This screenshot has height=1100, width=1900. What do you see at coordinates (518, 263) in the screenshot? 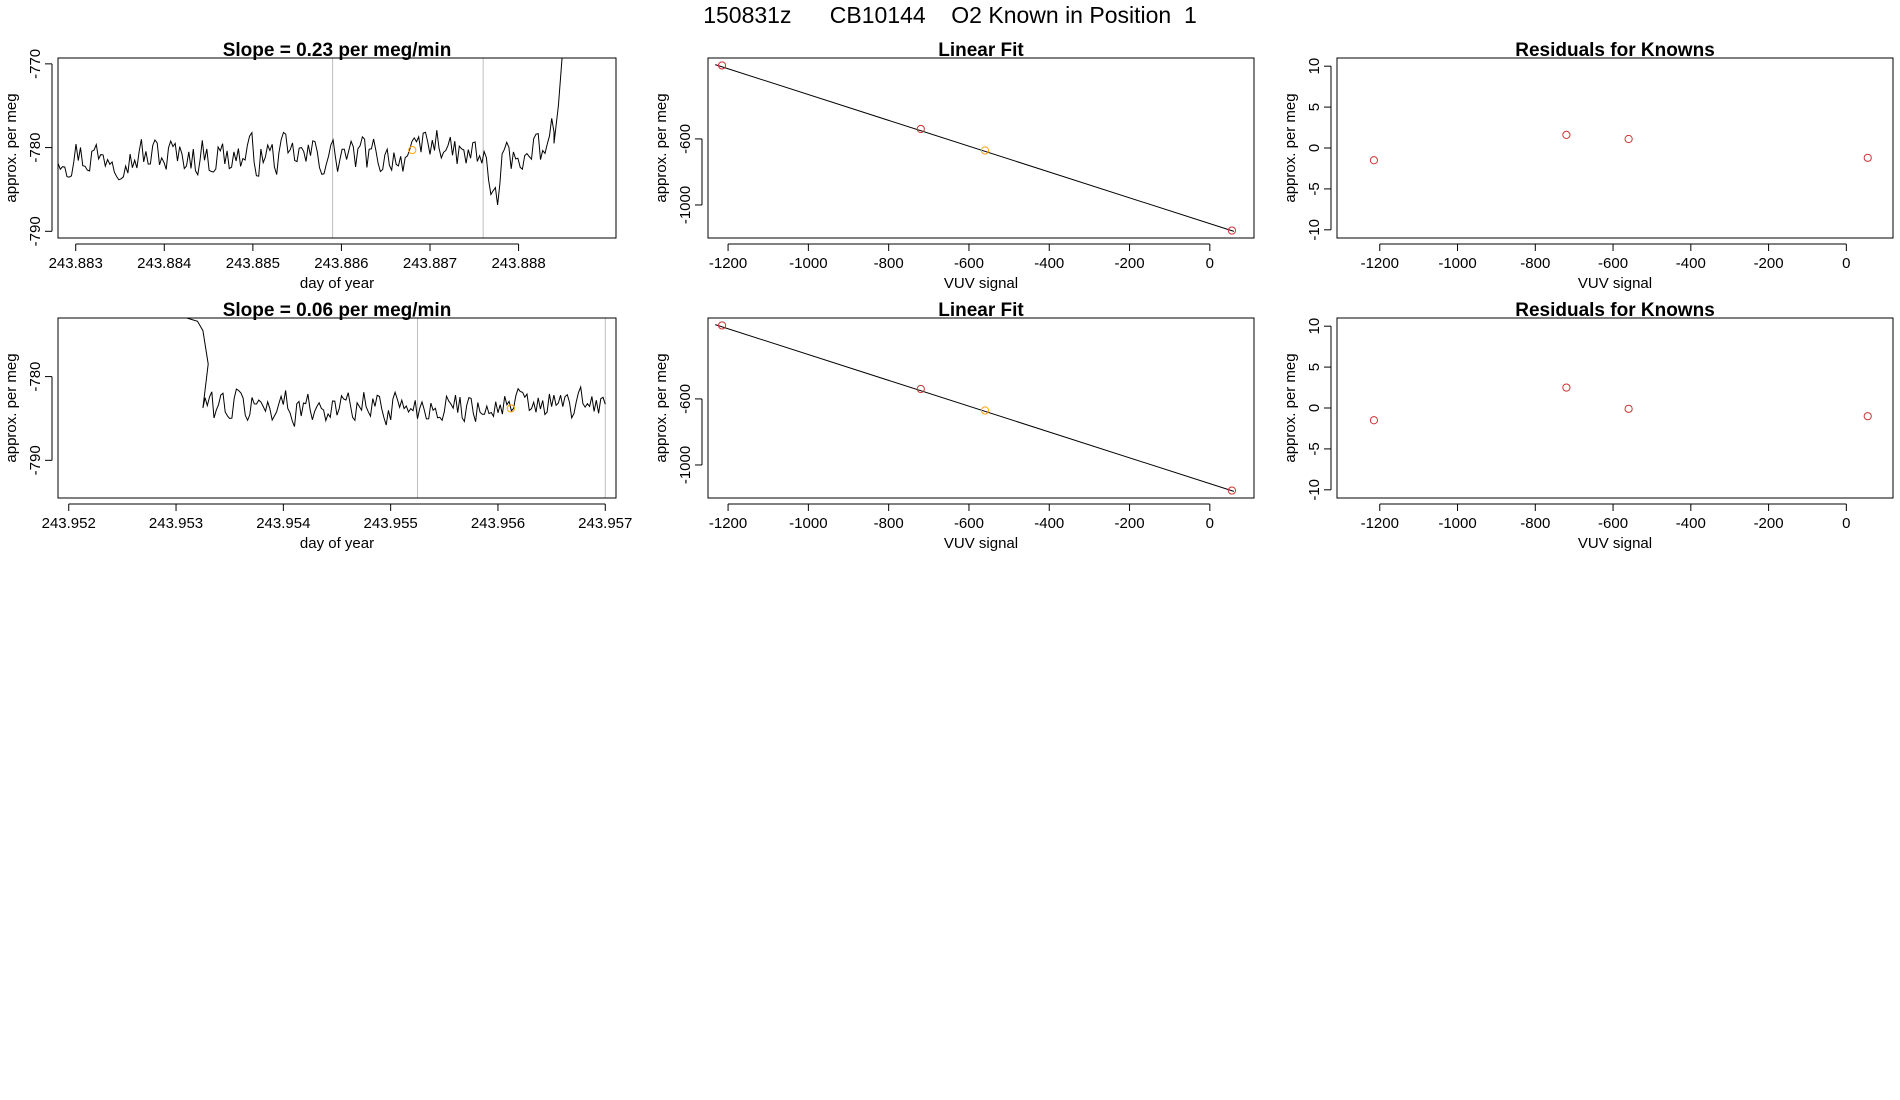
I see `x-tick-label: 243.888` at bounding box center [518, 263].